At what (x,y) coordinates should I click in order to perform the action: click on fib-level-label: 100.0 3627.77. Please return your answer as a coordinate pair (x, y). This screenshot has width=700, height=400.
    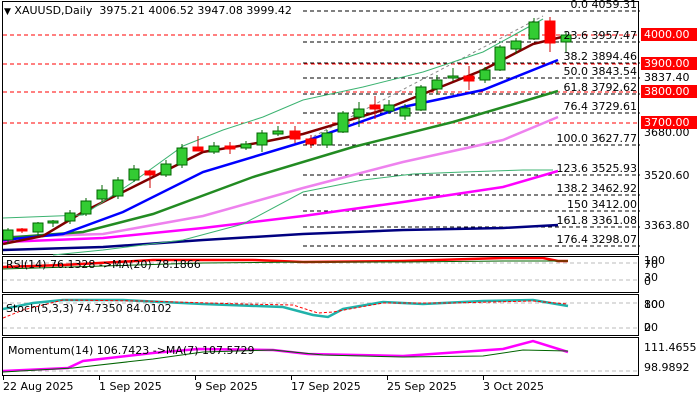
    Looking at the image, I should click on (596, 138).